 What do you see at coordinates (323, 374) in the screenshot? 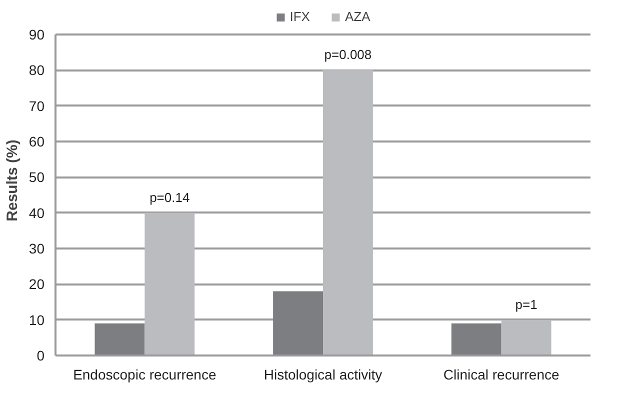
I see `x-tick-label: Histological activity` at bounding box center [323, 374].